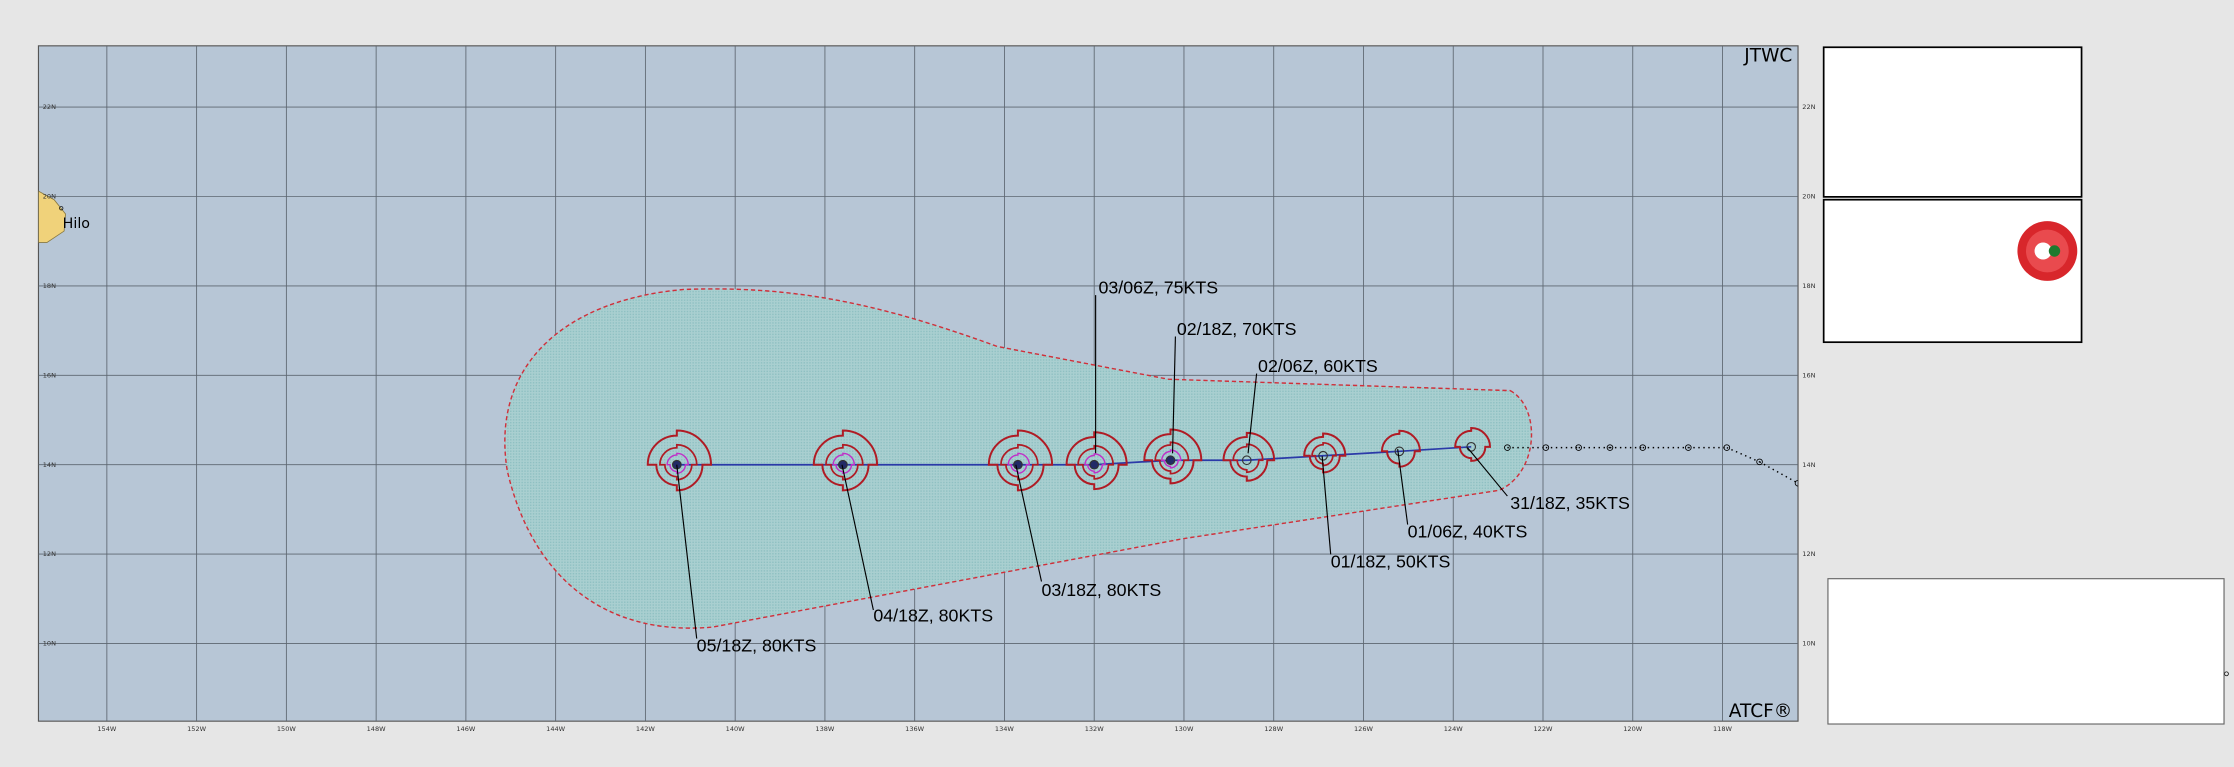 The width and height of the screenshot is (2234, 767). I want to click on info-box, so click(2026, 651).